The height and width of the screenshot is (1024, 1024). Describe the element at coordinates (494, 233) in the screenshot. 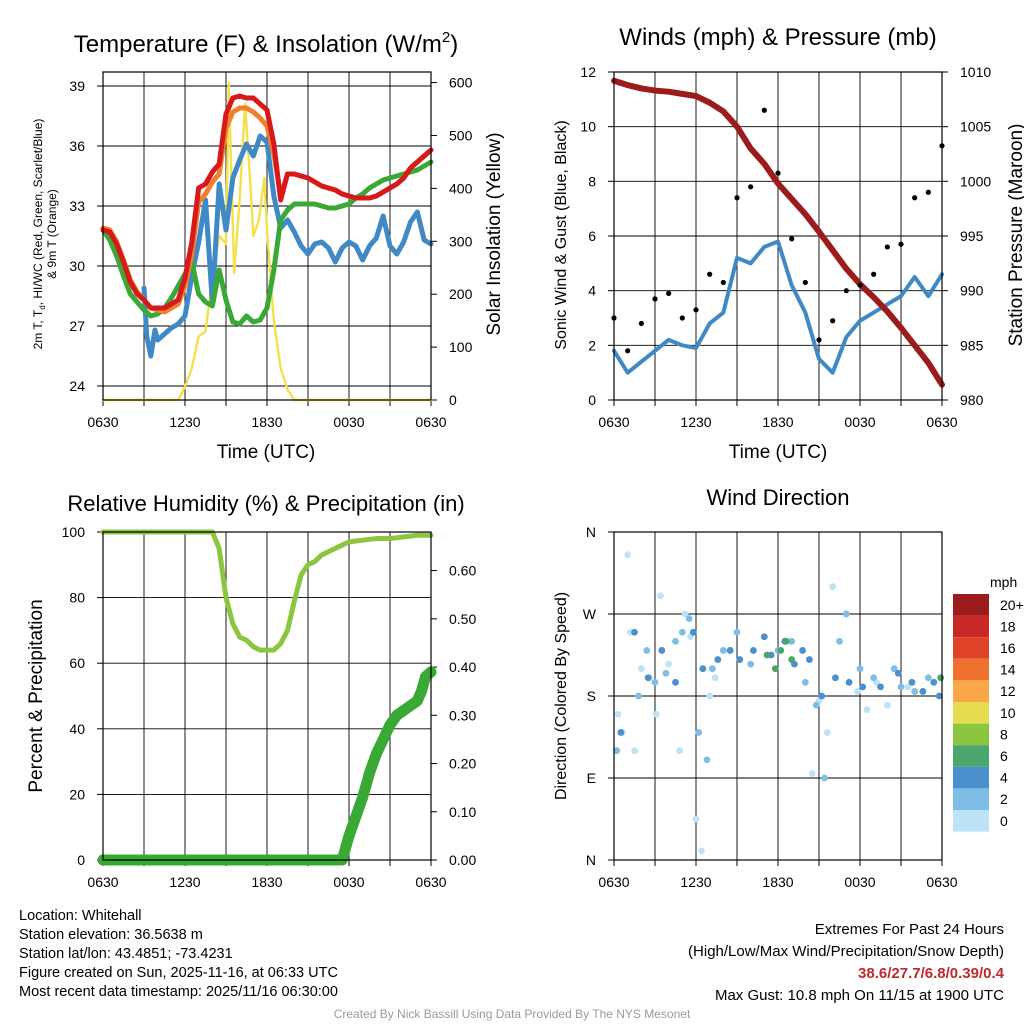

I see `temperature-ylabel-right: Solar Insolation (Yellow)` at that location.